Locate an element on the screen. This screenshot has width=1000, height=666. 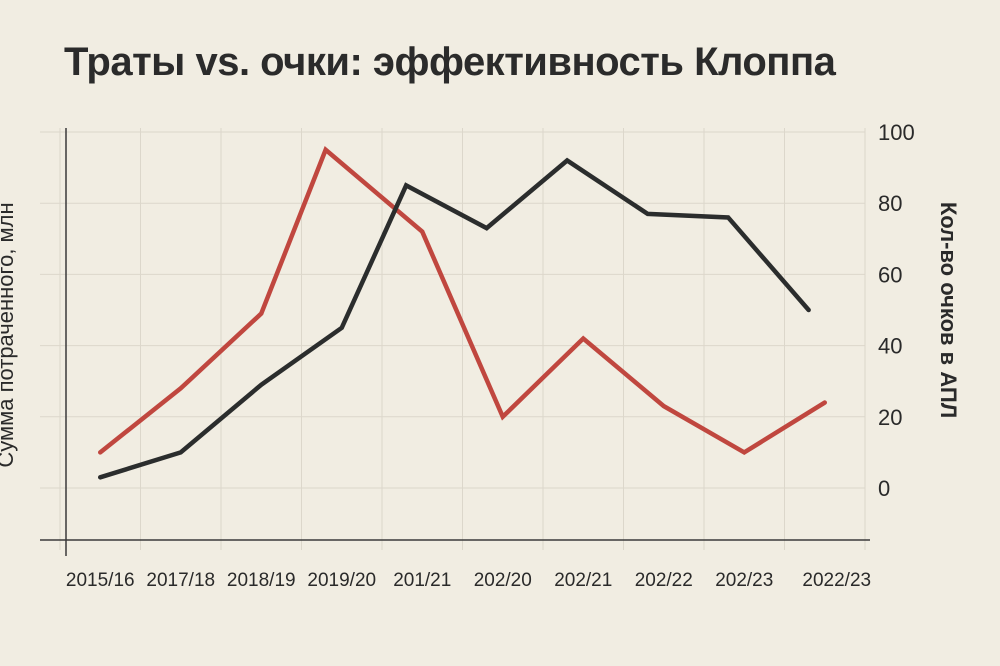
x-tick-label: 201/21 is located at coordinates (422, 580).